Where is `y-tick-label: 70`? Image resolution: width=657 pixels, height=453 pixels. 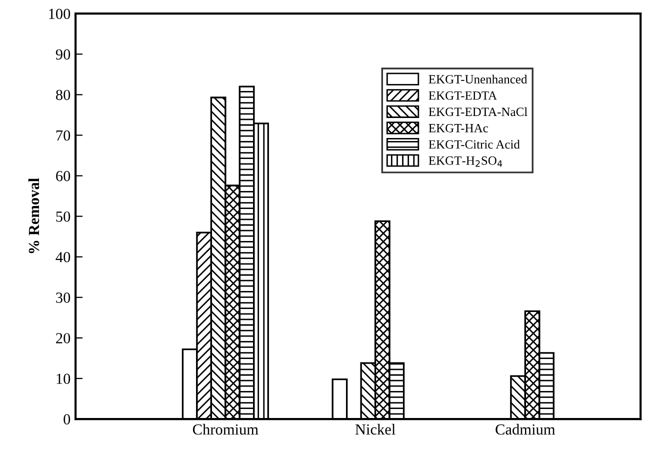 y-tick-label: 70 is located at coordinates (63, 135).